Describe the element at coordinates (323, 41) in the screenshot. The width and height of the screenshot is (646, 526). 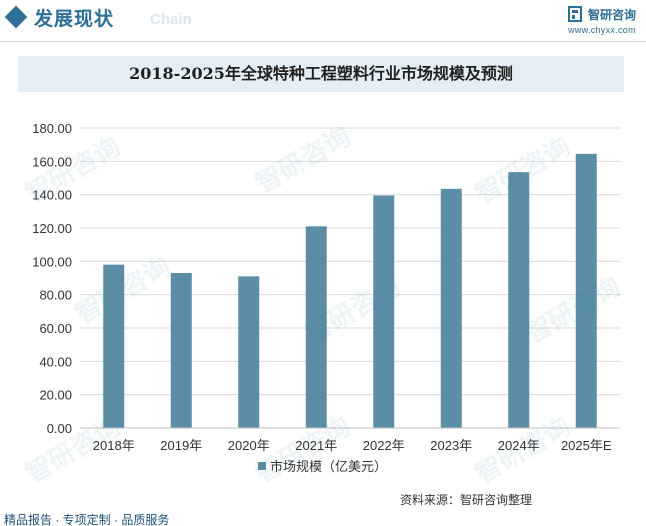
I see `header-divider` at that location.